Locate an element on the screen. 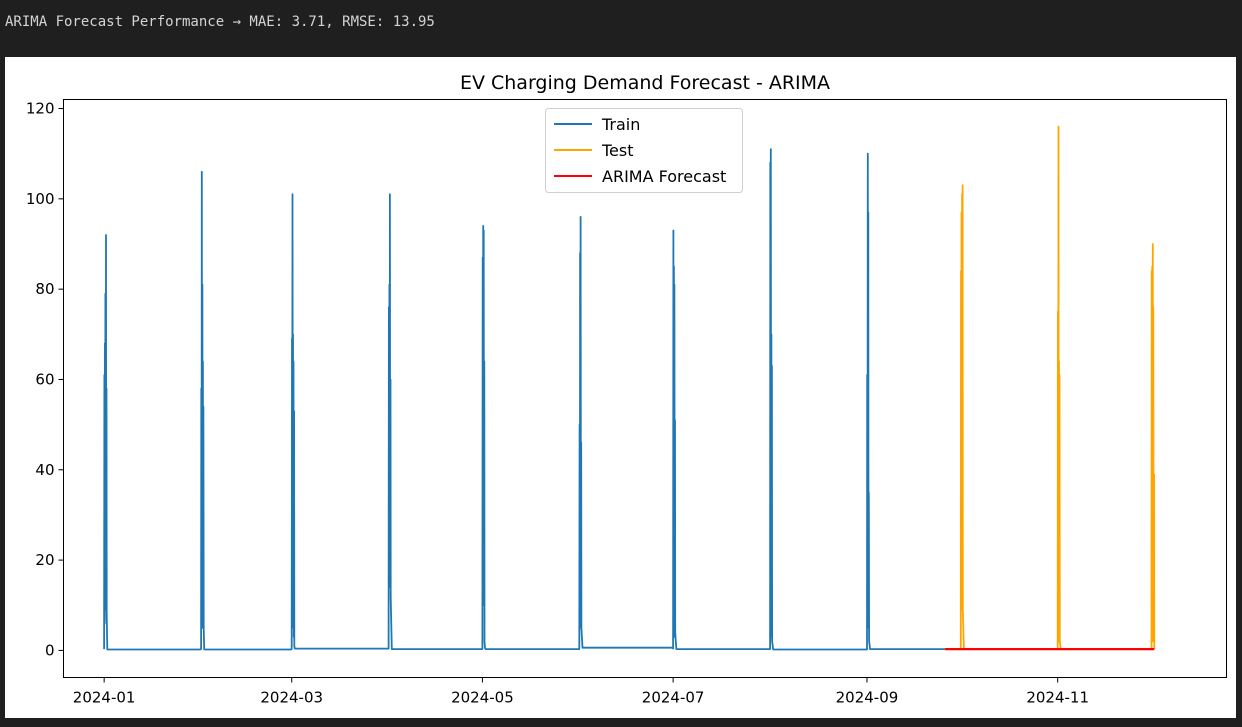  x-tick-label: 2024-03 is located at coordinates (291, 698).